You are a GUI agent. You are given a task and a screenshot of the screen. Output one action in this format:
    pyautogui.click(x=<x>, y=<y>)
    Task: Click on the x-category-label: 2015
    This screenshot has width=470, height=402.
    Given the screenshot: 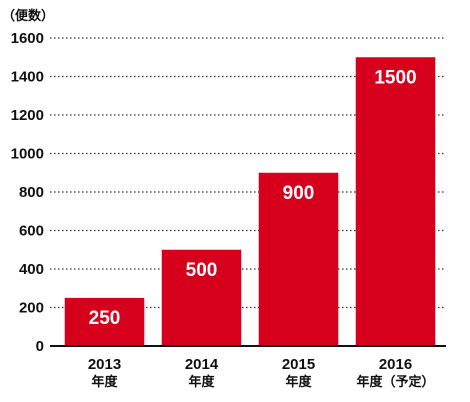 What is the action you would take?
    pyautogui.click(x=298, y=364)
    